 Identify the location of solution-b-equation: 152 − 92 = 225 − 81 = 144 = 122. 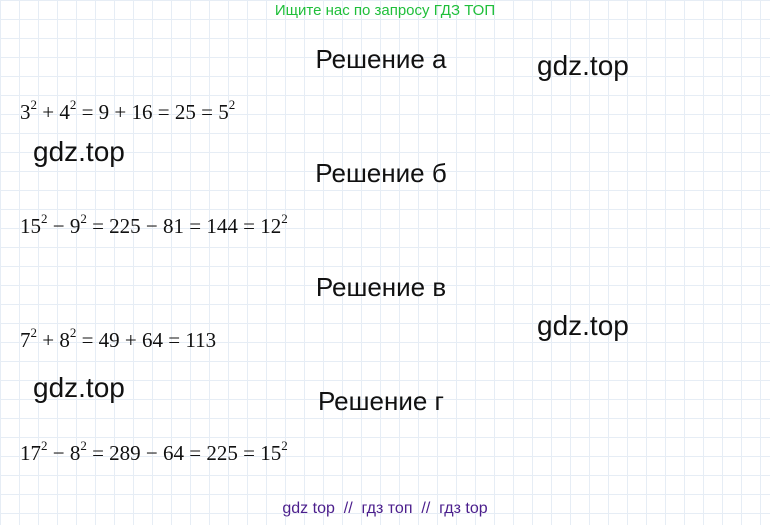
(154, 224).